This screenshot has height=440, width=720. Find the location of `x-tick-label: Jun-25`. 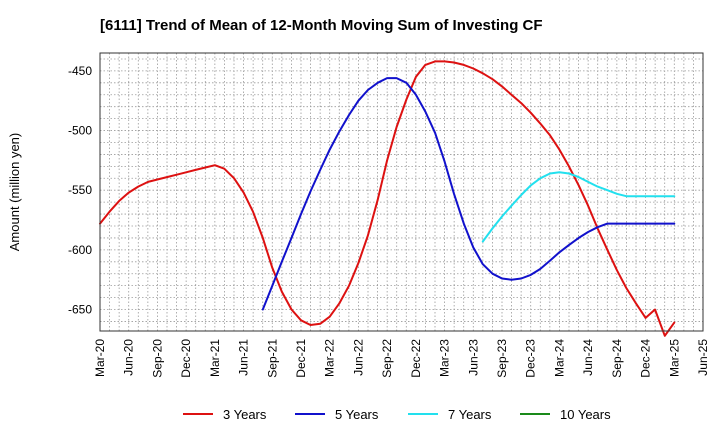

x-tick-label: Jun-25 is located at coordinates (703, 357).